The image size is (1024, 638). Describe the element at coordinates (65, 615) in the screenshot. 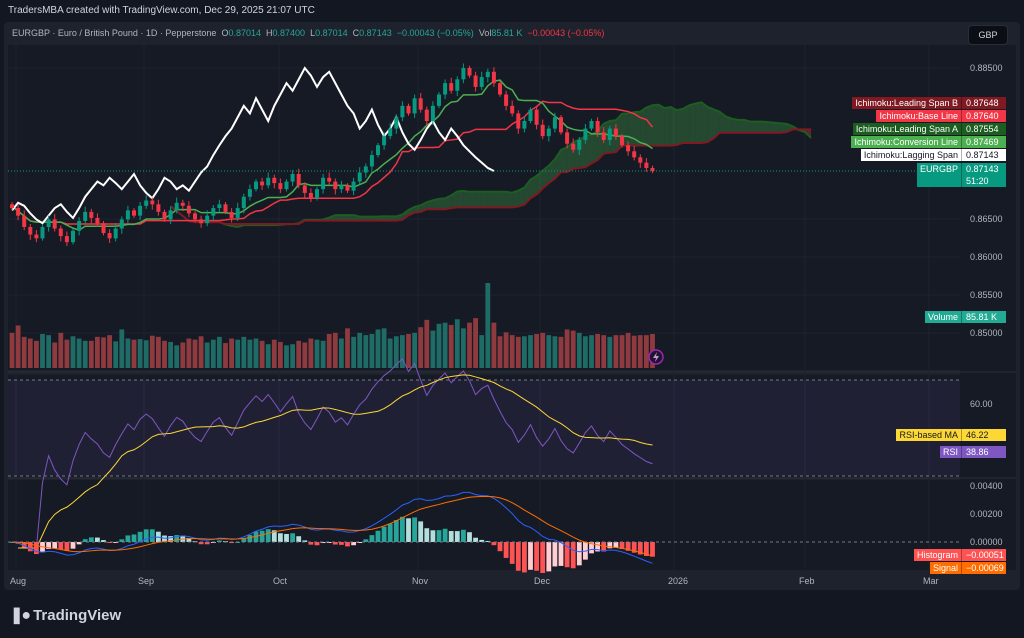

I see `tradingview-logo: ❚● TradingView` at that location.